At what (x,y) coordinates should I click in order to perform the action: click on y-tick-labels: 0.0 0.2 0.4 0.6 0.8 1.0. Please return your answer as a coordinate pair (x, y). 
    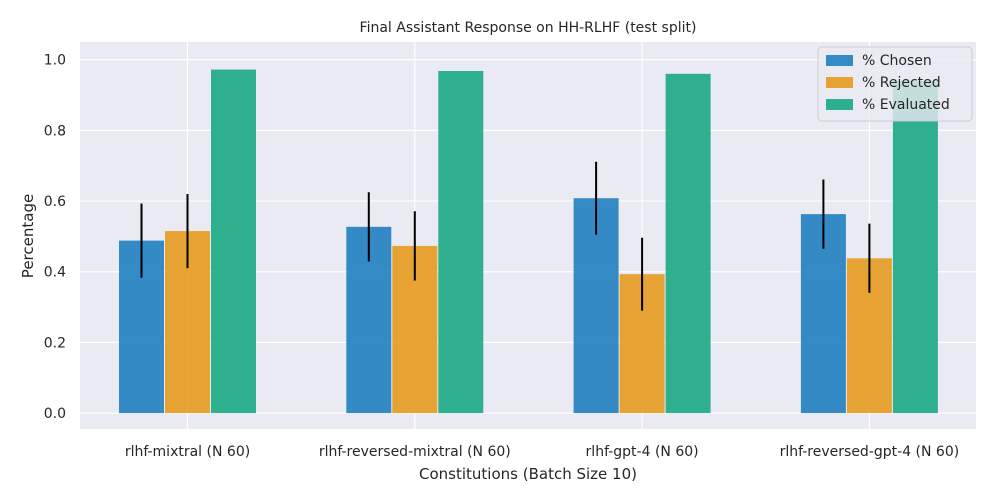
    Looking at the image, I should click on (55, 237).